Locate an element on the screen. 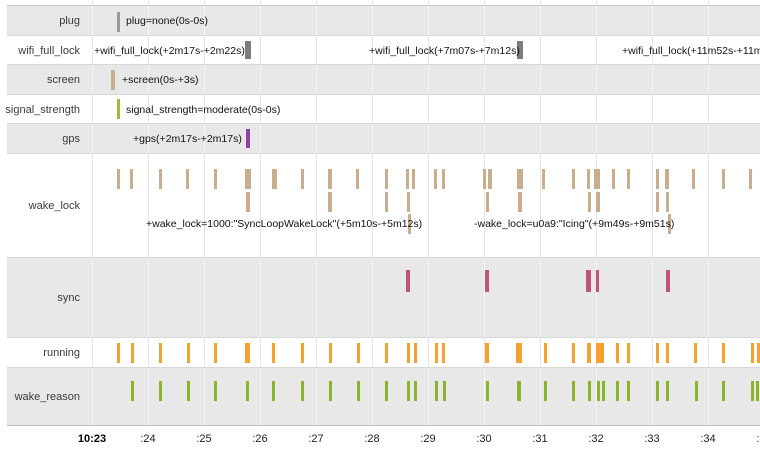 The height and width of the screenshot is (462, 760). plug-tick is located at coordinates (118, 22).